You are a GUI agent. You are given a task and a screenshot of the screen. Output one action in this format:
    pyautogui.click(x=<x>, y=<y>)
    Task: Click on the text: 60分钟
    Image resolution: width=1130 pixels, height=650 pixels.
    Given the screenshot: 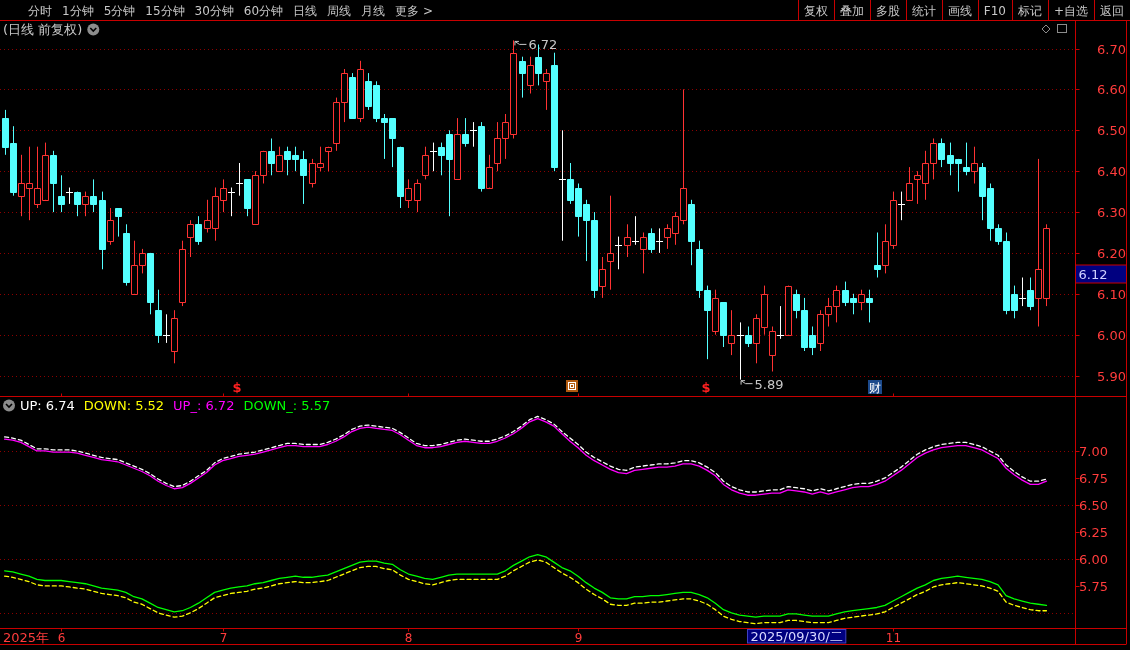 What is the action you would take?
    pyautogui.click(x=263, y=11)
    